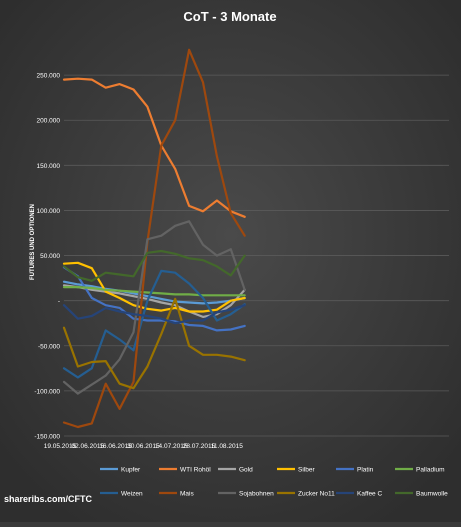 The width and height of the screenshot is (461, 527). Describe the element at coordinates (365, 470) in the screenshot. I see `legend-label-4: Platin` at that location.